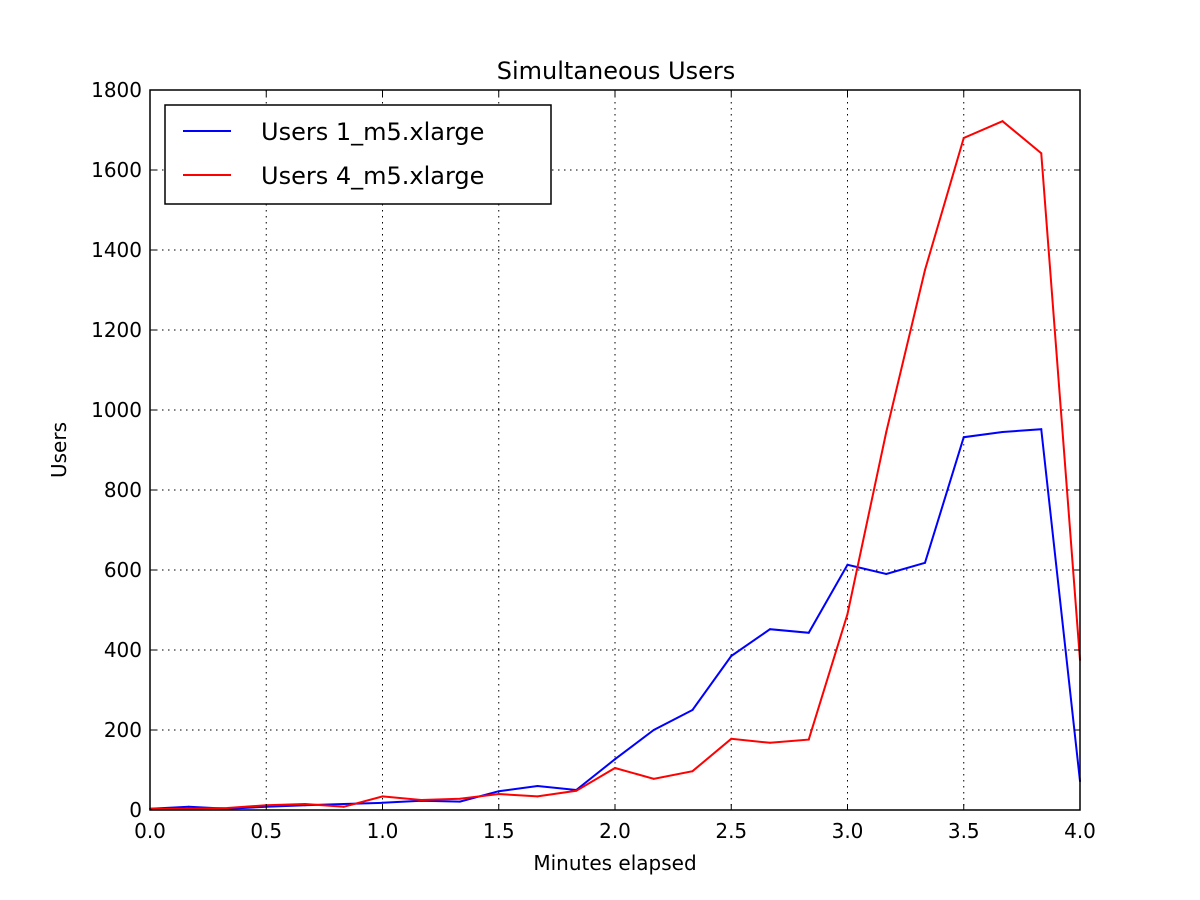  What do you see at coordinates (59, 450) in the screenshot?
I see `y-axis-label: Users` at bounding box center [59, 450].